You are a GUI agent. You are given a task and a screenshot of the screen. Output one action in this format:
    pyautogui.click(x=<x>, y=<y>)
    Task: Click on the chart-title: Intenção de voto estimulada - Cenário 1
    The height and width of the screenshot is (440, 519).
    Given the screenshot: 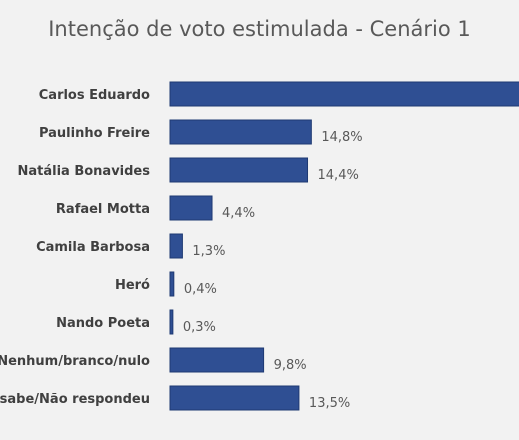 What is the action you would take?
    pyautogui.click(x=259, y=29)
    